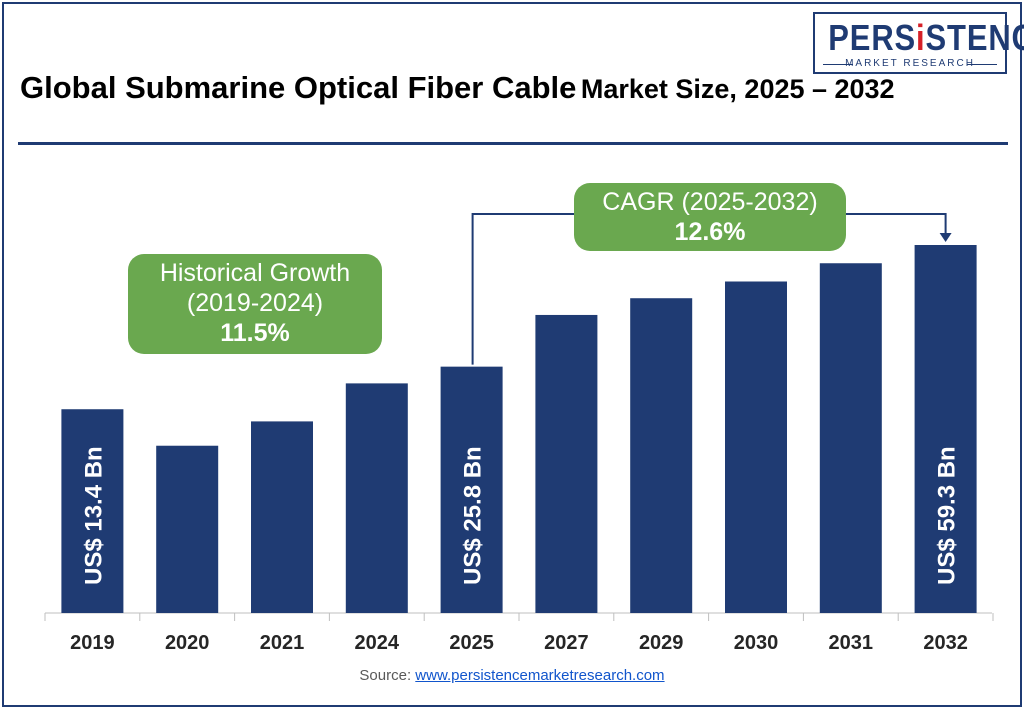 This screenshot has width=1024, height=709. Describe the element at coordinates (982, 64) in the screenshot. I see `logo-rule-right` at that location.